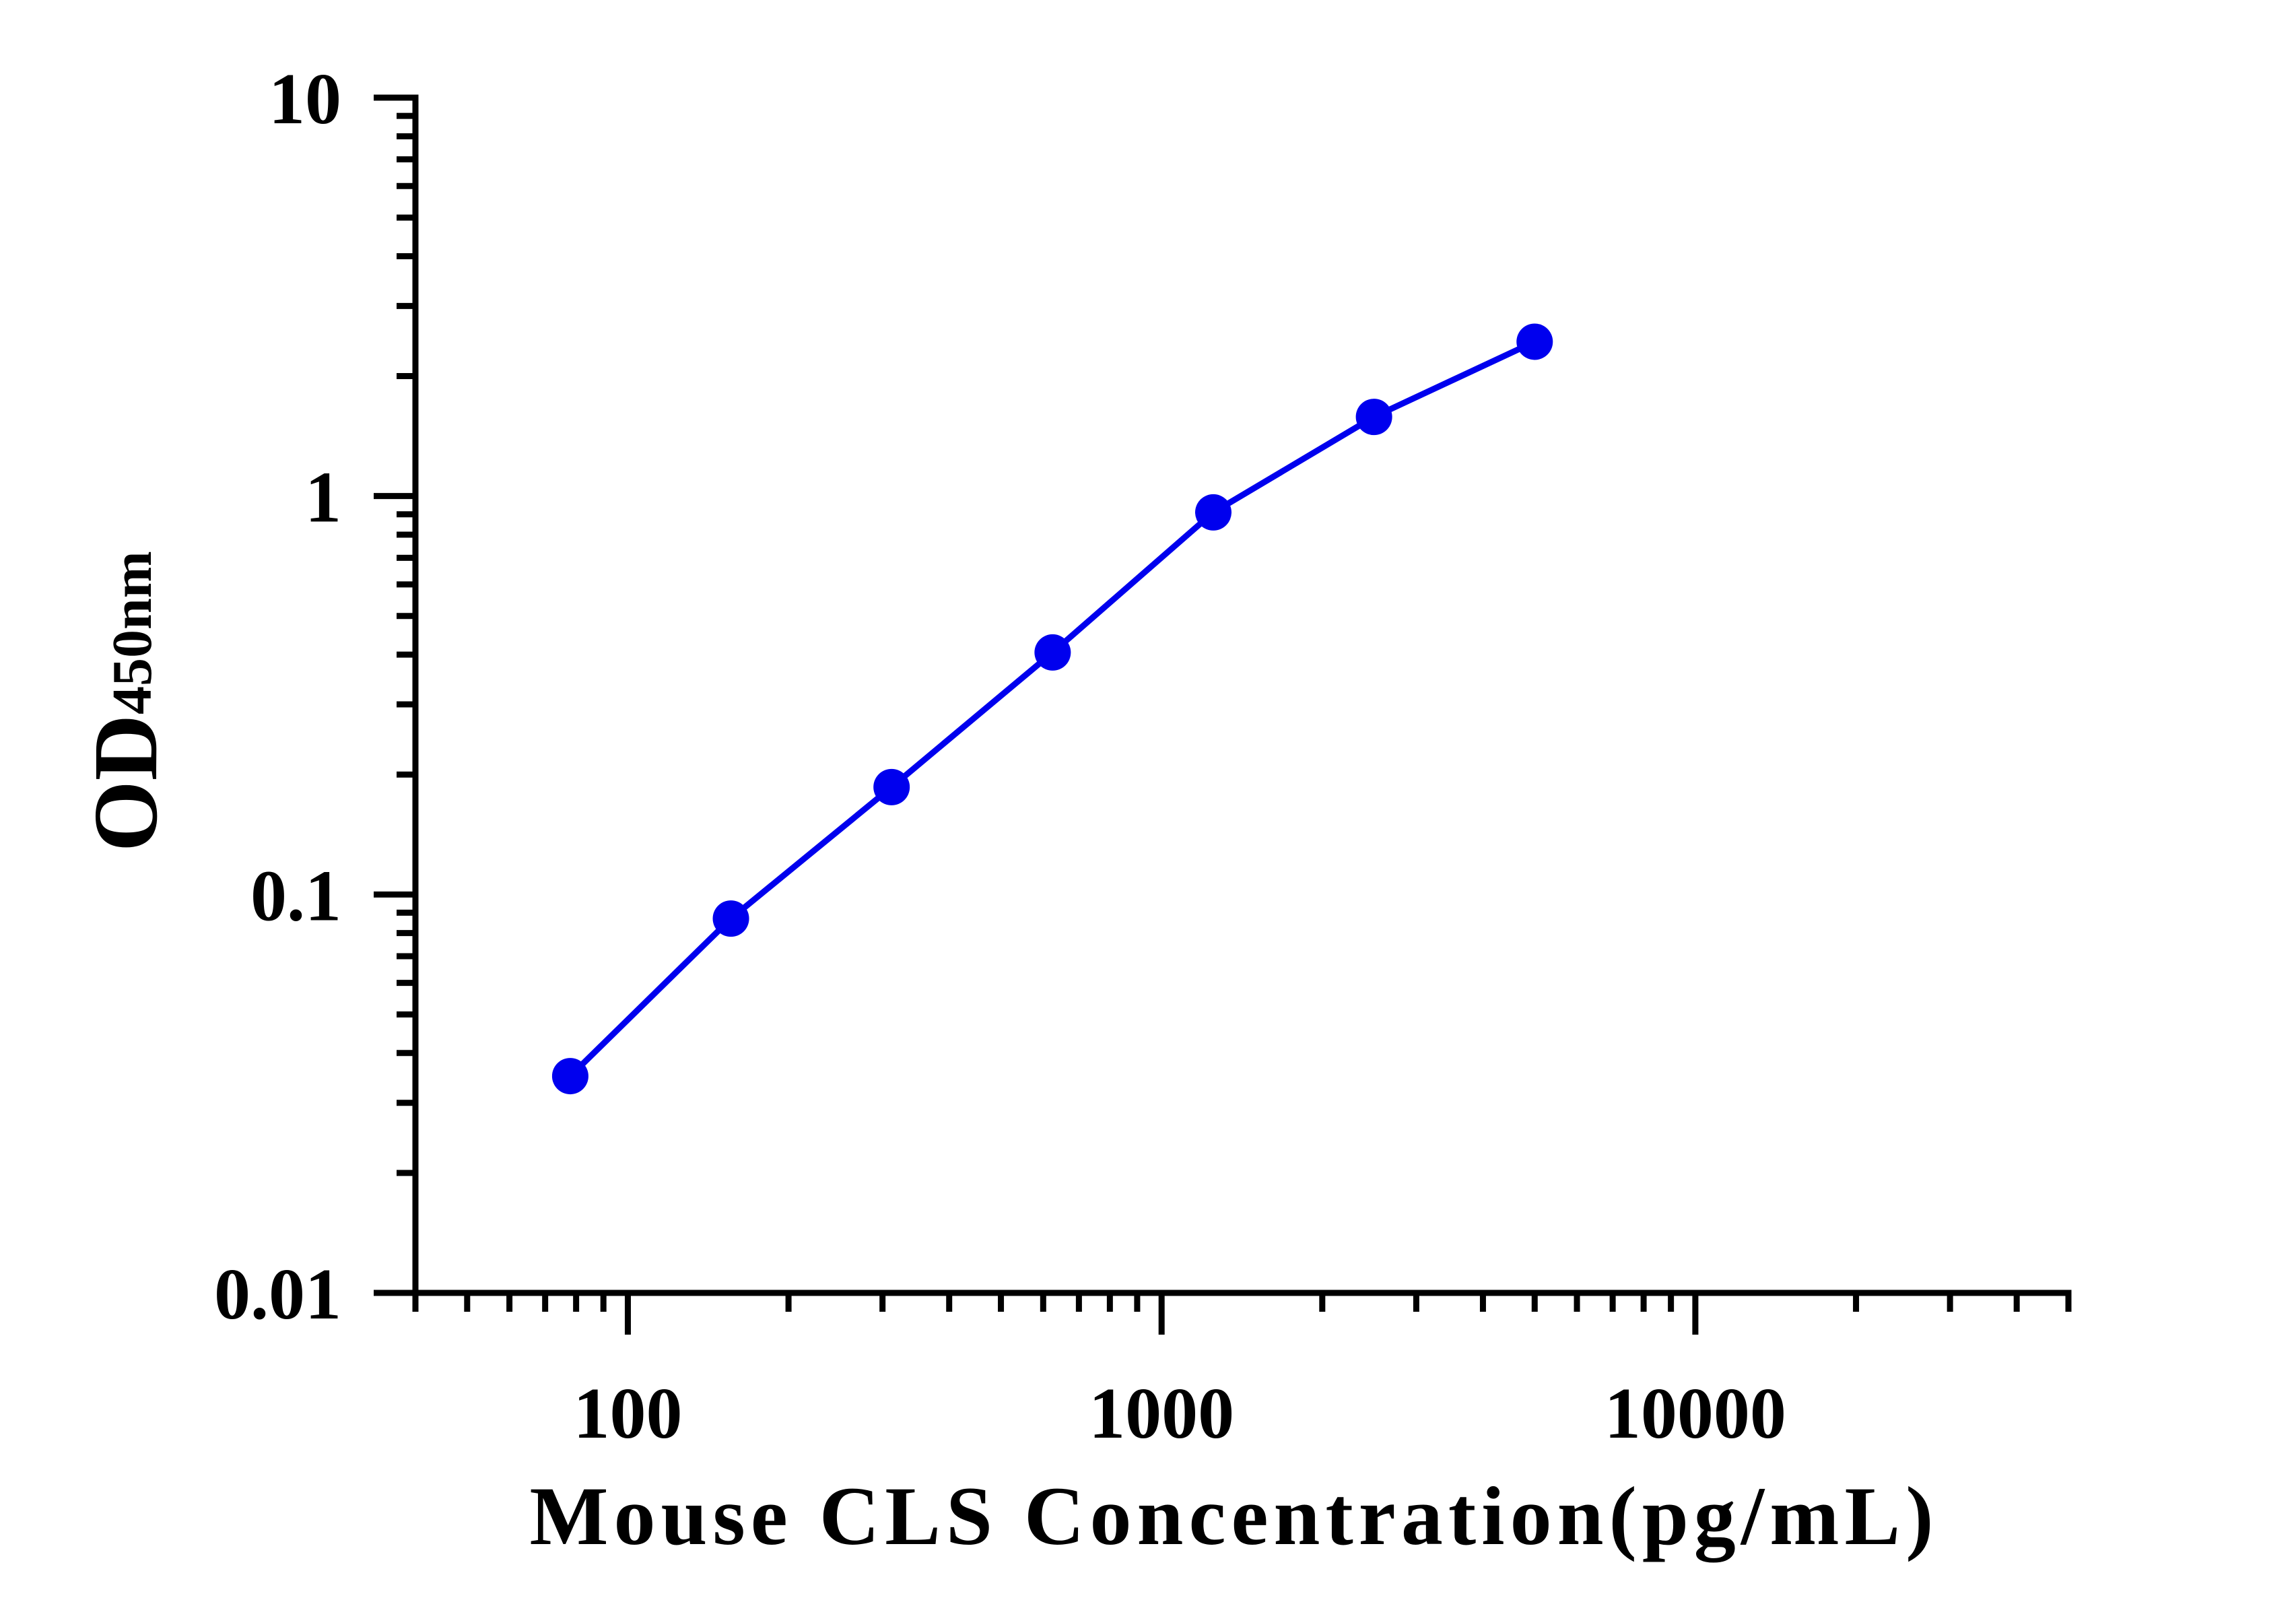  What do you see at coordinates (1695, 1414) in the screenshot?
I see `x-tick-label: 10000` at bounding box center [1695, 1414].